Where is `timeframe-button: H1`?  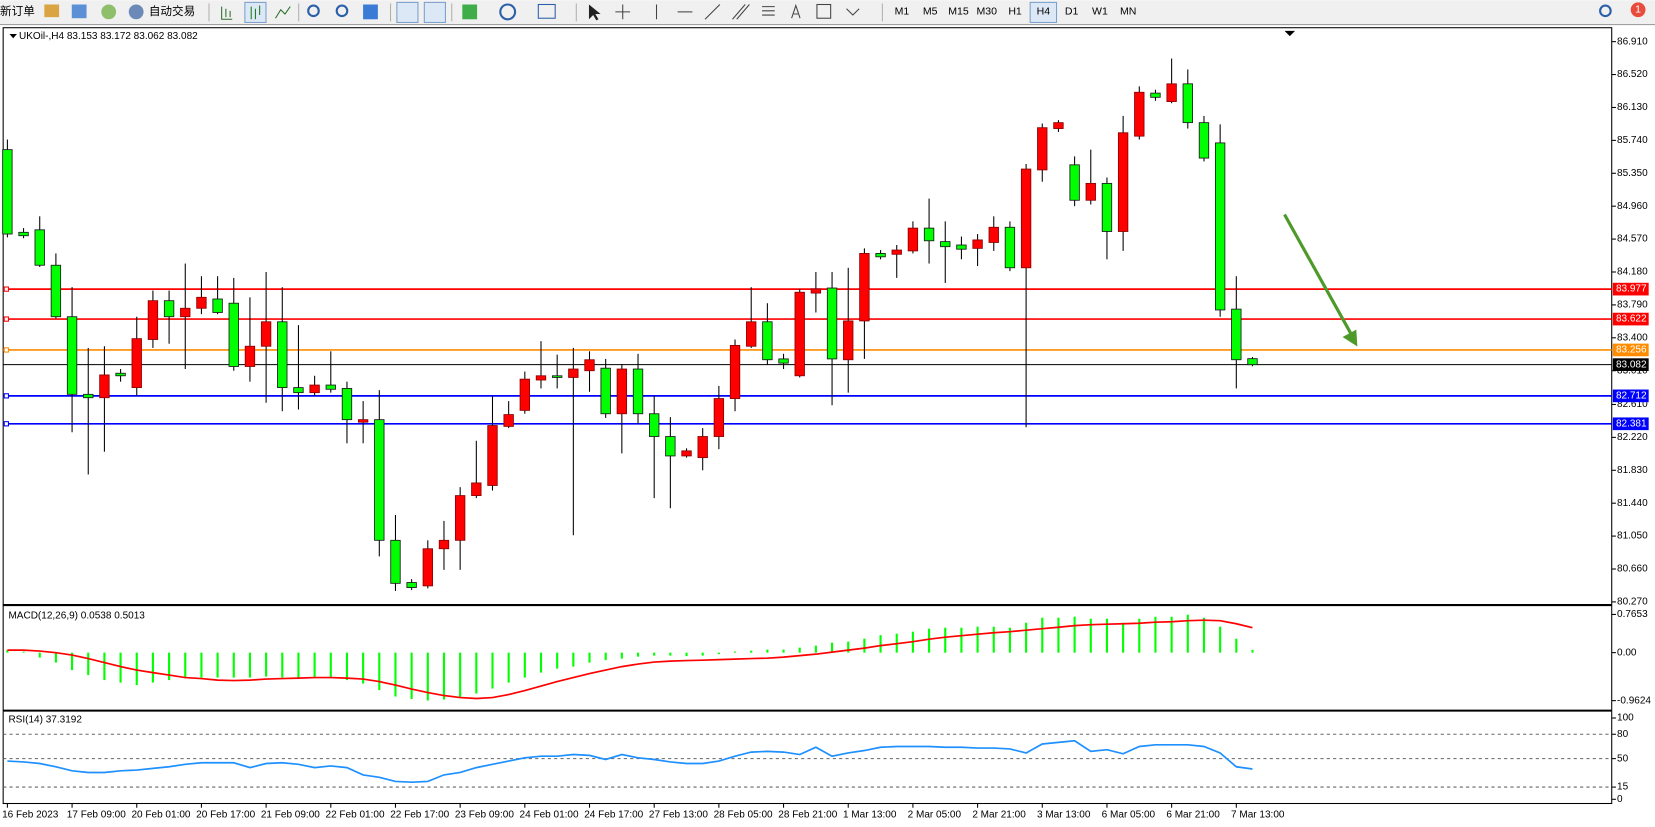
timeframe-button: H1 is located at coordinates (1015, 12).